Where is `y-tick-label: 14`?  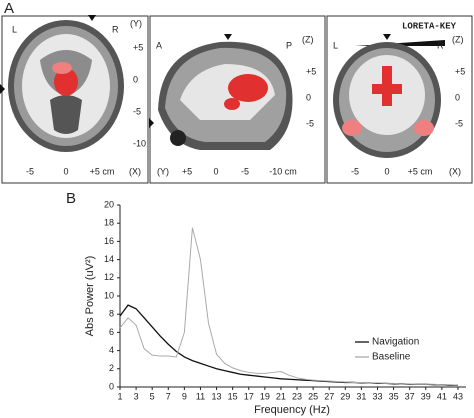
y-tick-label: 14 is located at coordinates (109, 259).